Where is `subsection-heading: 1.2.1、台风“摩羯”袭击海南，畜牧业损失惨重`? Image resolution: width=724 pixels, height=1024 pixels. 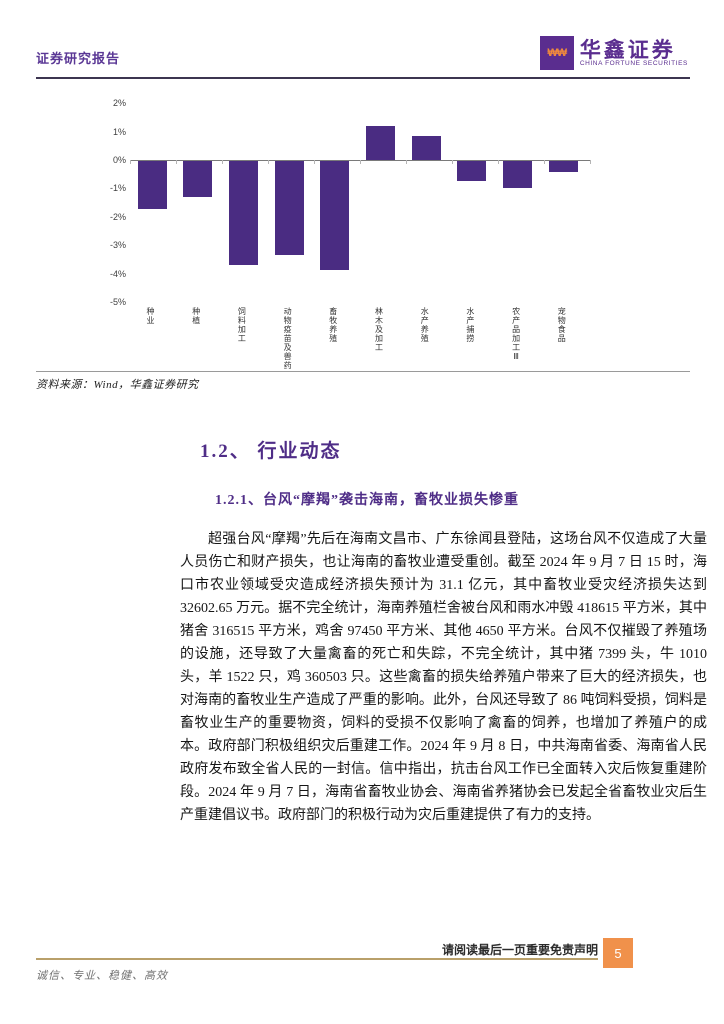 subsection-heading: 1.2.1、台风“摩羯”袭击海南，畜牧业损失惨重 is located at coordinates (367, 500).